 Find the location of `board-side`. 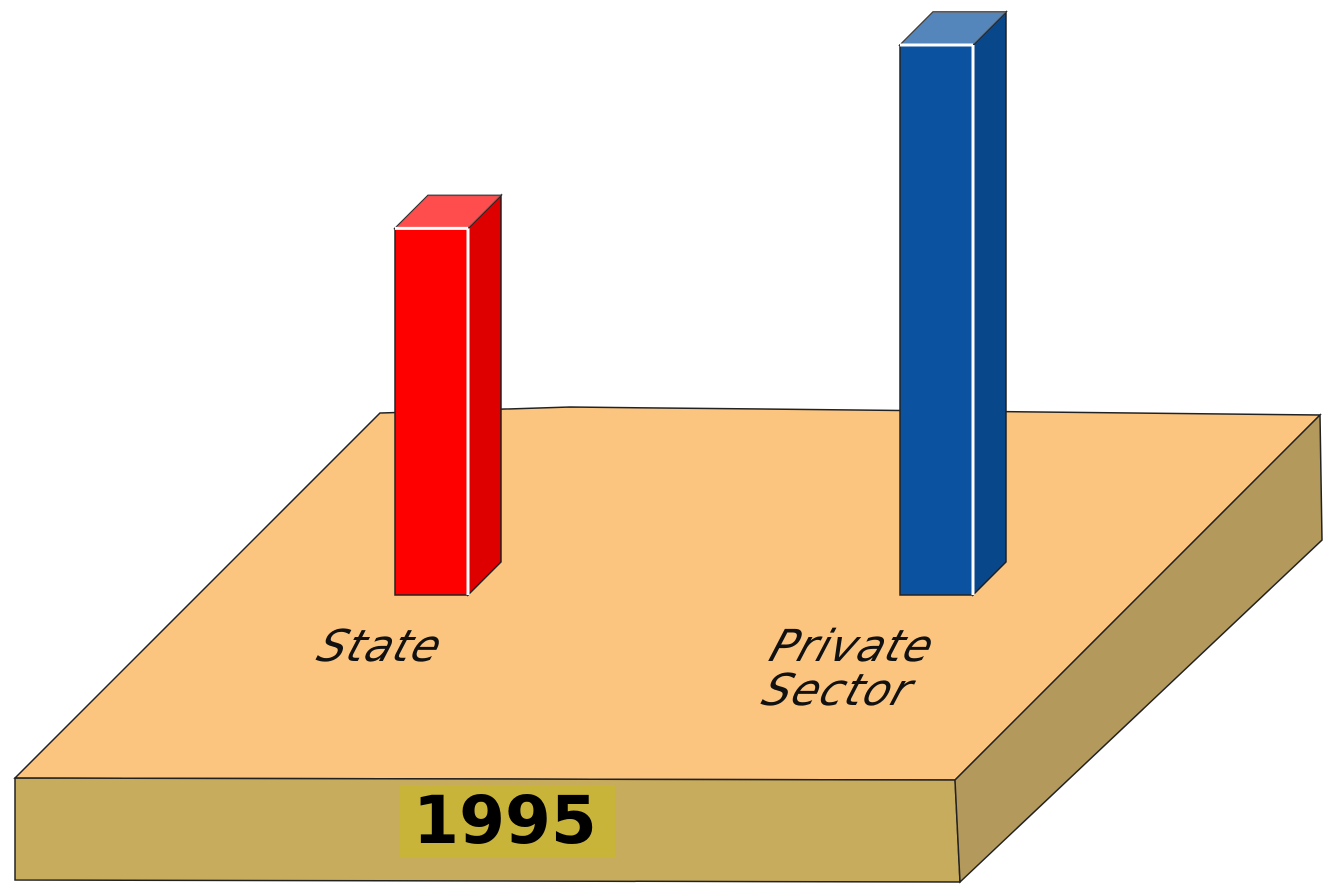

board-side is located at coordinates (1138, 648).